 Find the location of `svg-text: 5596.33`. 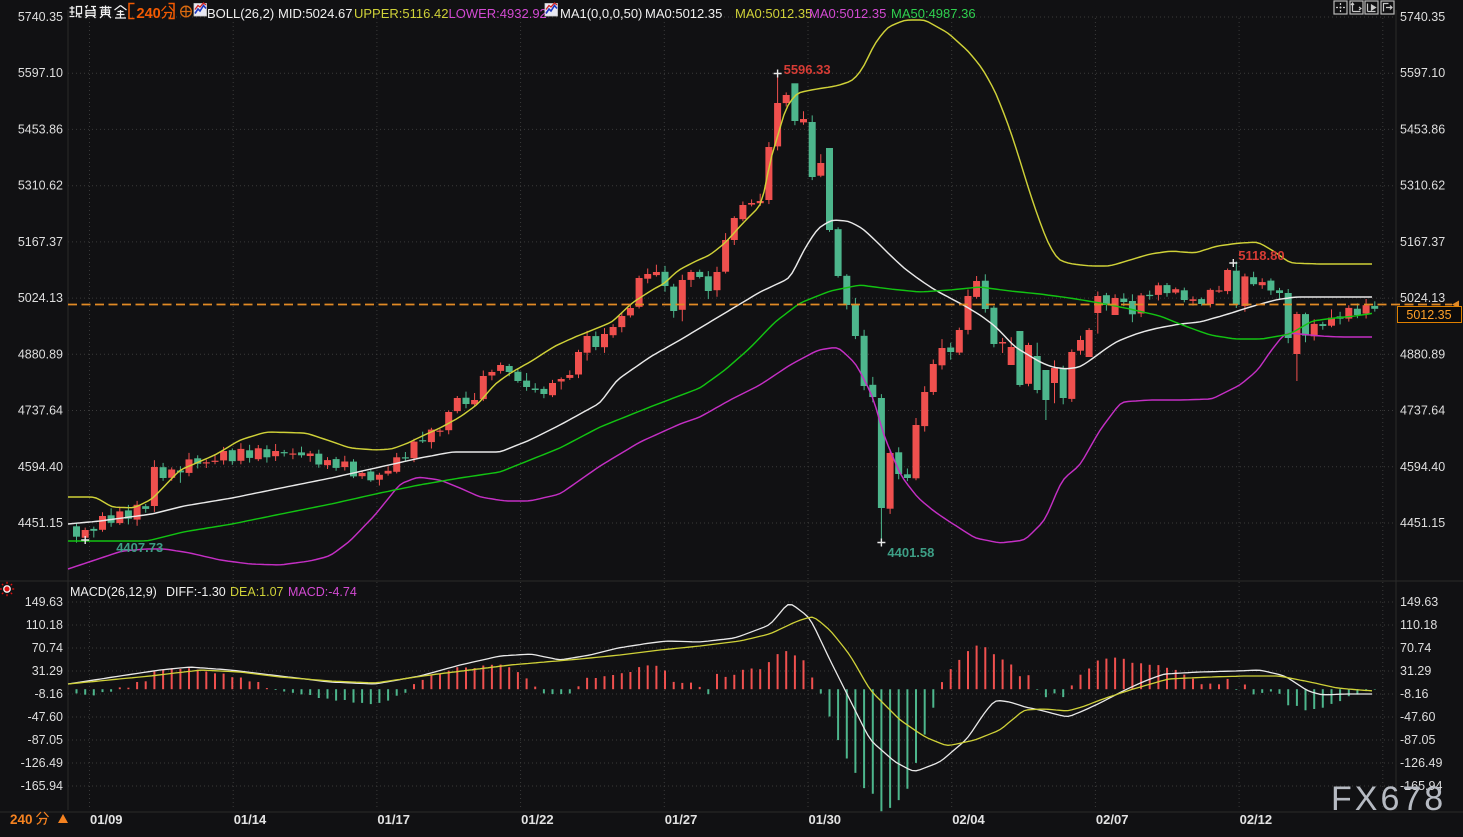

svg-text: 5596.33 is located at coordinates (807, 69).